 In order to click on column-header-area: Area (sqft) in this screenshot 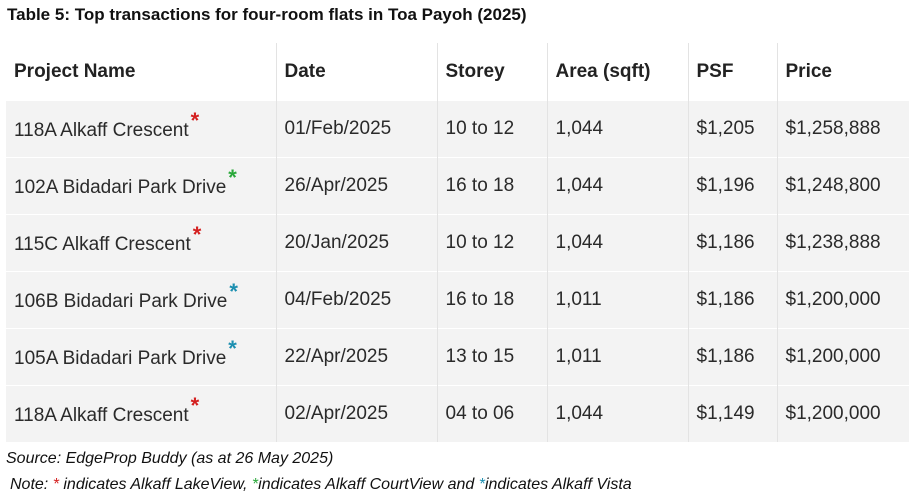, I will do `click(618, 72)`.